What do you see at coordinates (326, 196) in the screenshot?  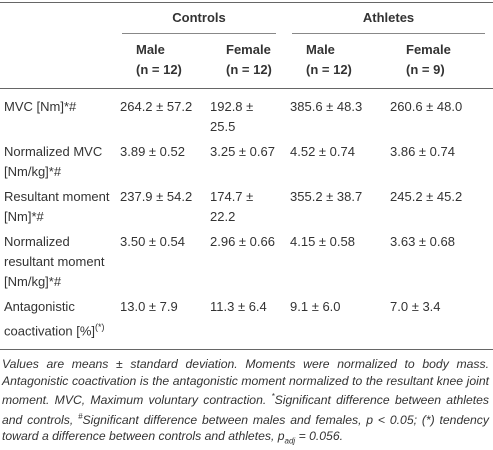 I see `value-cell: 355.2 ± 38.7` at bounding box center [326, 196].